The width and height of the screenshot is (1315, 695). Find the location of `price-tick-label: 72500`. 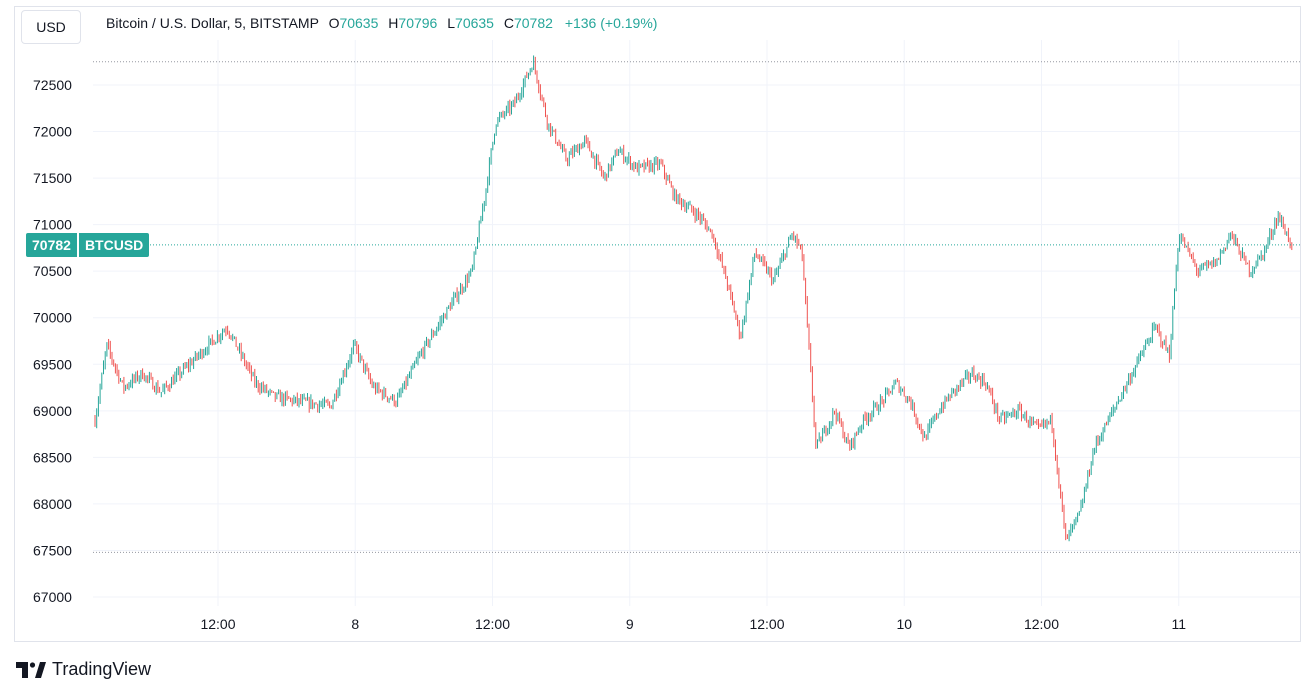

price-tick-label: 72500 is located at coordinates (52, 85).